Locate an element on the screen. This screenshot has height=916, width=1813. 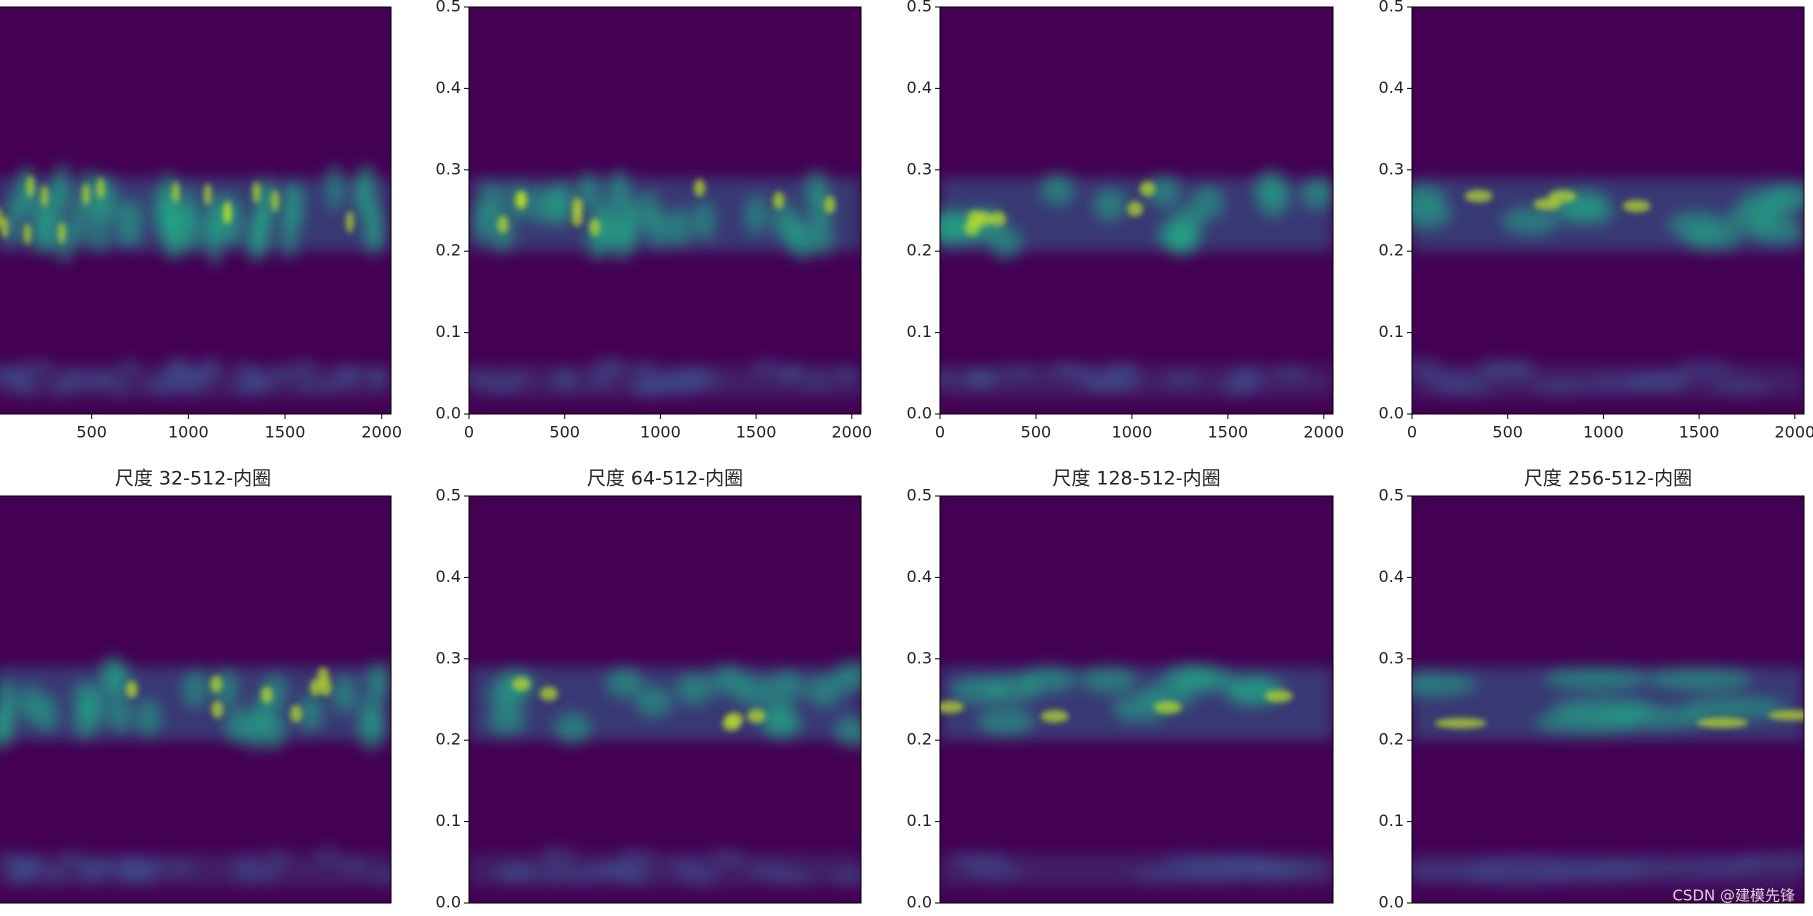
y-tick-label: 0.2 is located at coordinates (919, 739).